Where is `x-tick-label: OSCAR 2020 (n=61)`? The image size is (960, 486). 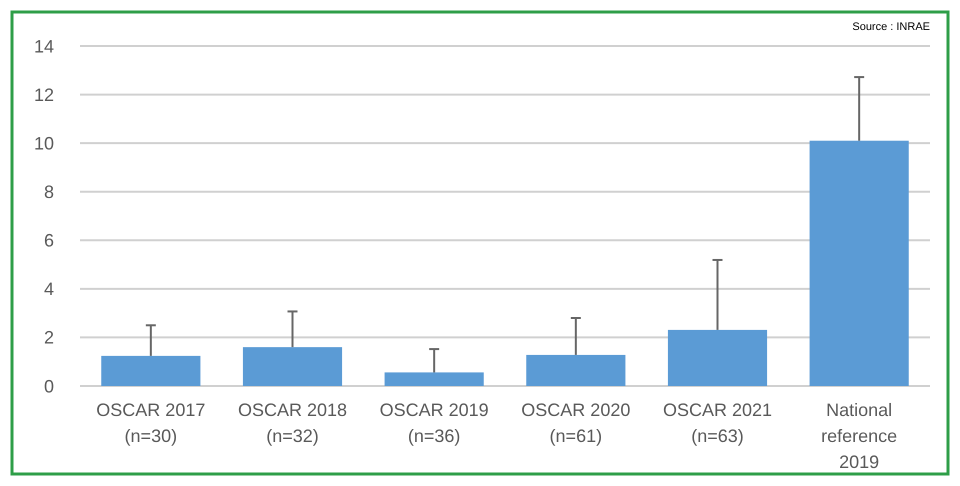 x-tick-label: OSCAR 2020 (n=61) is located at coordinates (575, 423).